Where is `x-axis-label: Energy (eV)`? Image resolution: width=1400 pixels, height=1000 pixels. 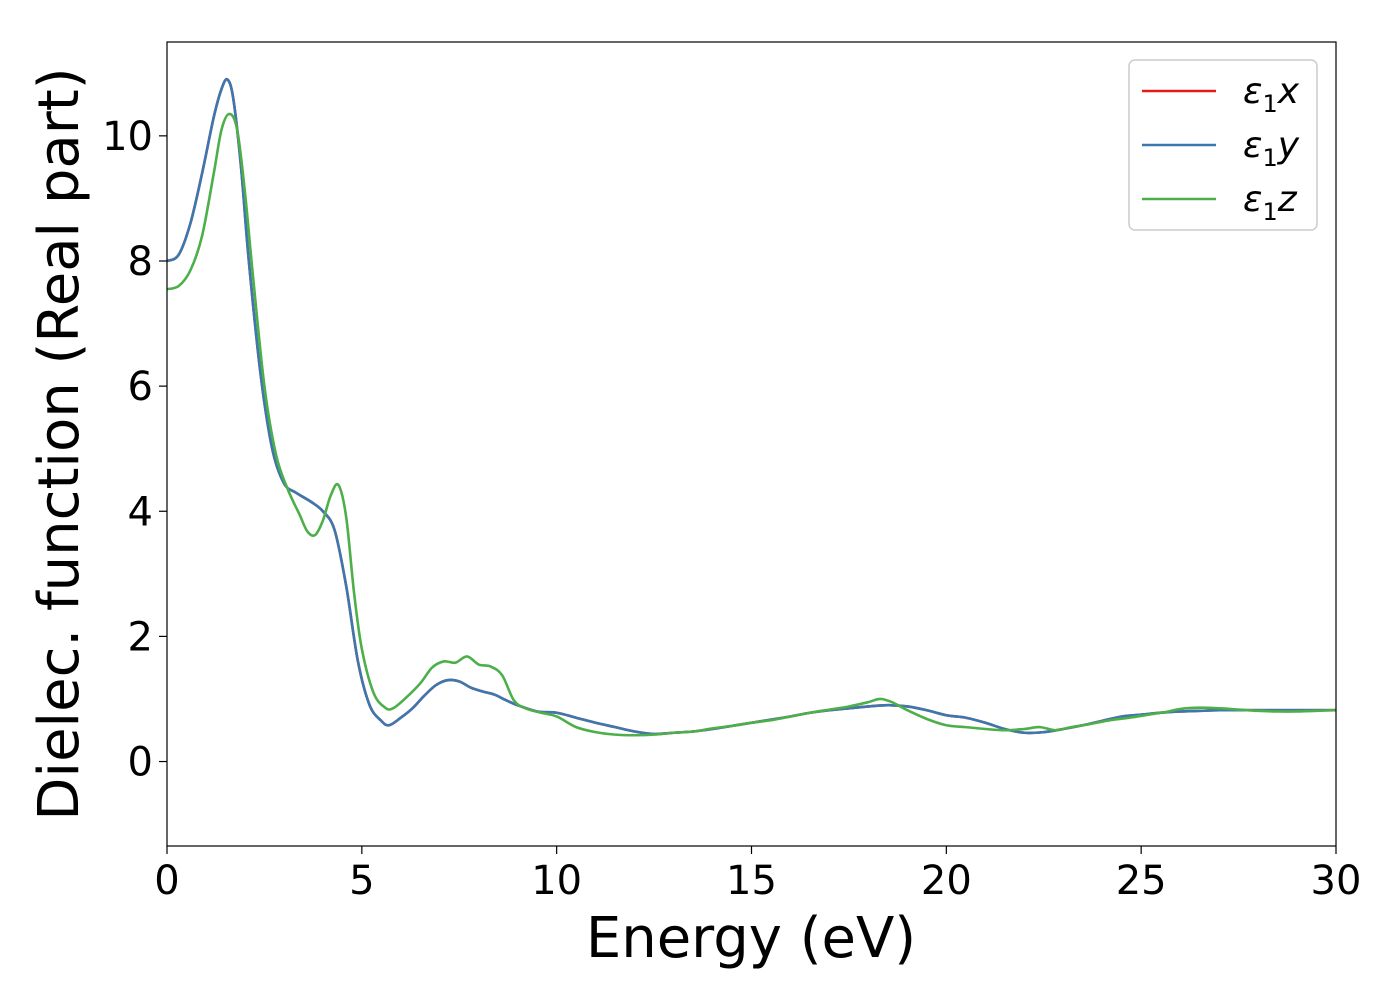
x-axis-label: Energy (eV) is located at coordinates (751, 938).